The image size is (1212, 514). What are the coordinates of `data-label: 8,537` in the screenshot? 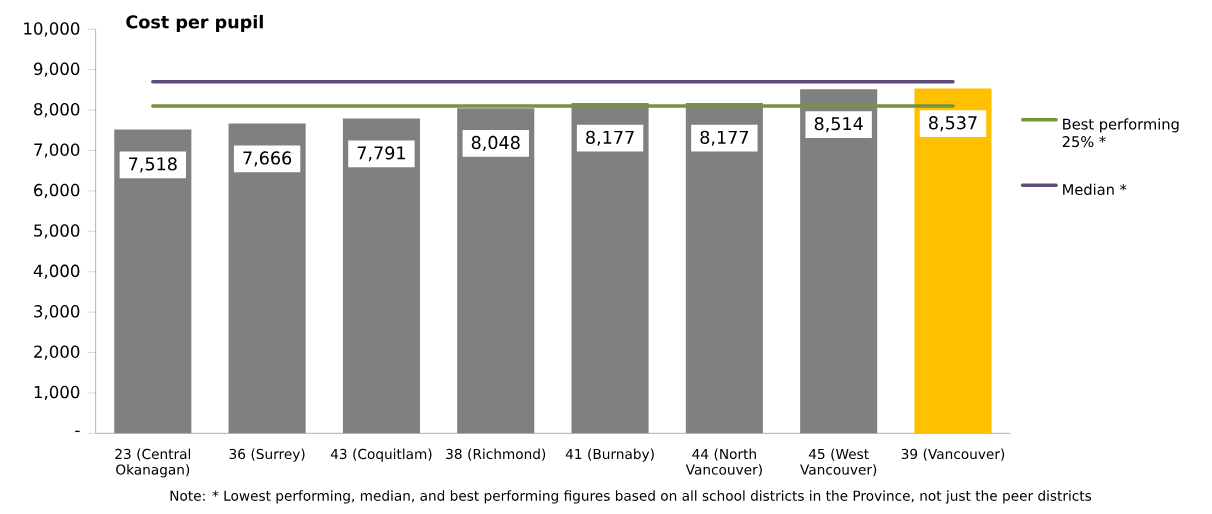 It's located at (953, 123).